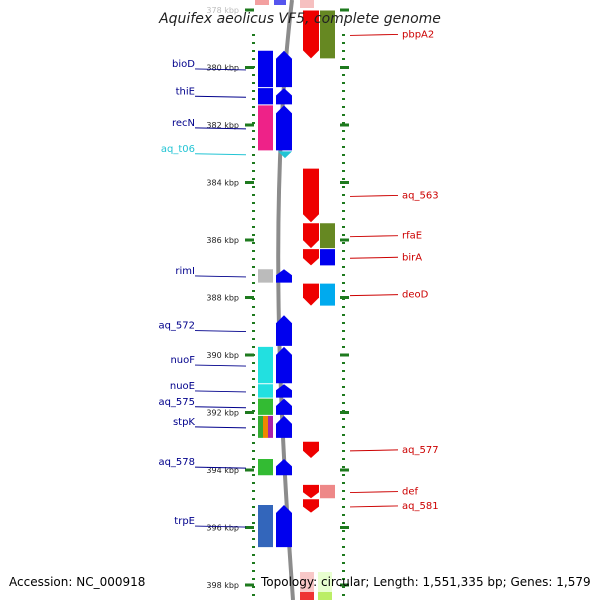 Image resolution: width=600 pixels, height=600 pixels. Describe the element at coordinates (184, 521) in the screenshot. I see `gene-label: trpE` at that location.